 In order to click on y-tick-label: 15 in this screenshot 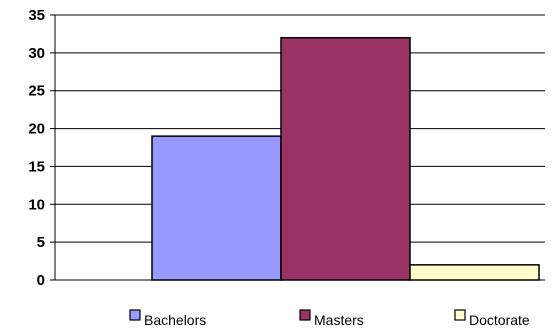, I will do `click(36, 166)`.